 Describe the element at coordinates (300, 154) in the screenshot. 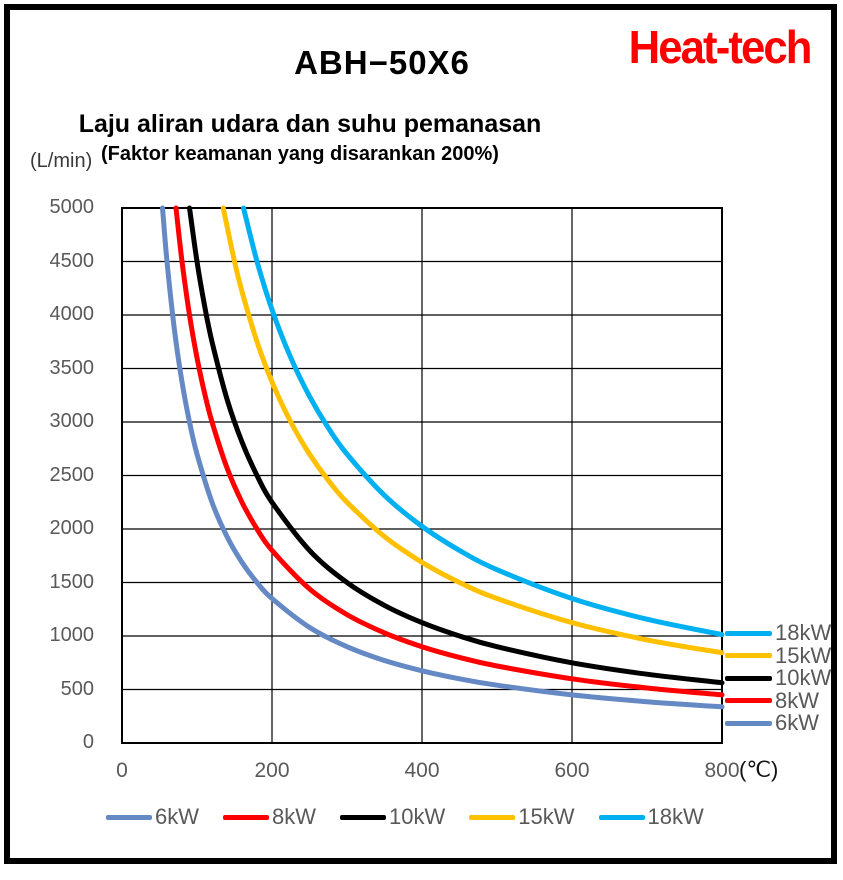

I see `chart-safety-note: (Faktor keamanan yang disarankan 200%)` at that location.